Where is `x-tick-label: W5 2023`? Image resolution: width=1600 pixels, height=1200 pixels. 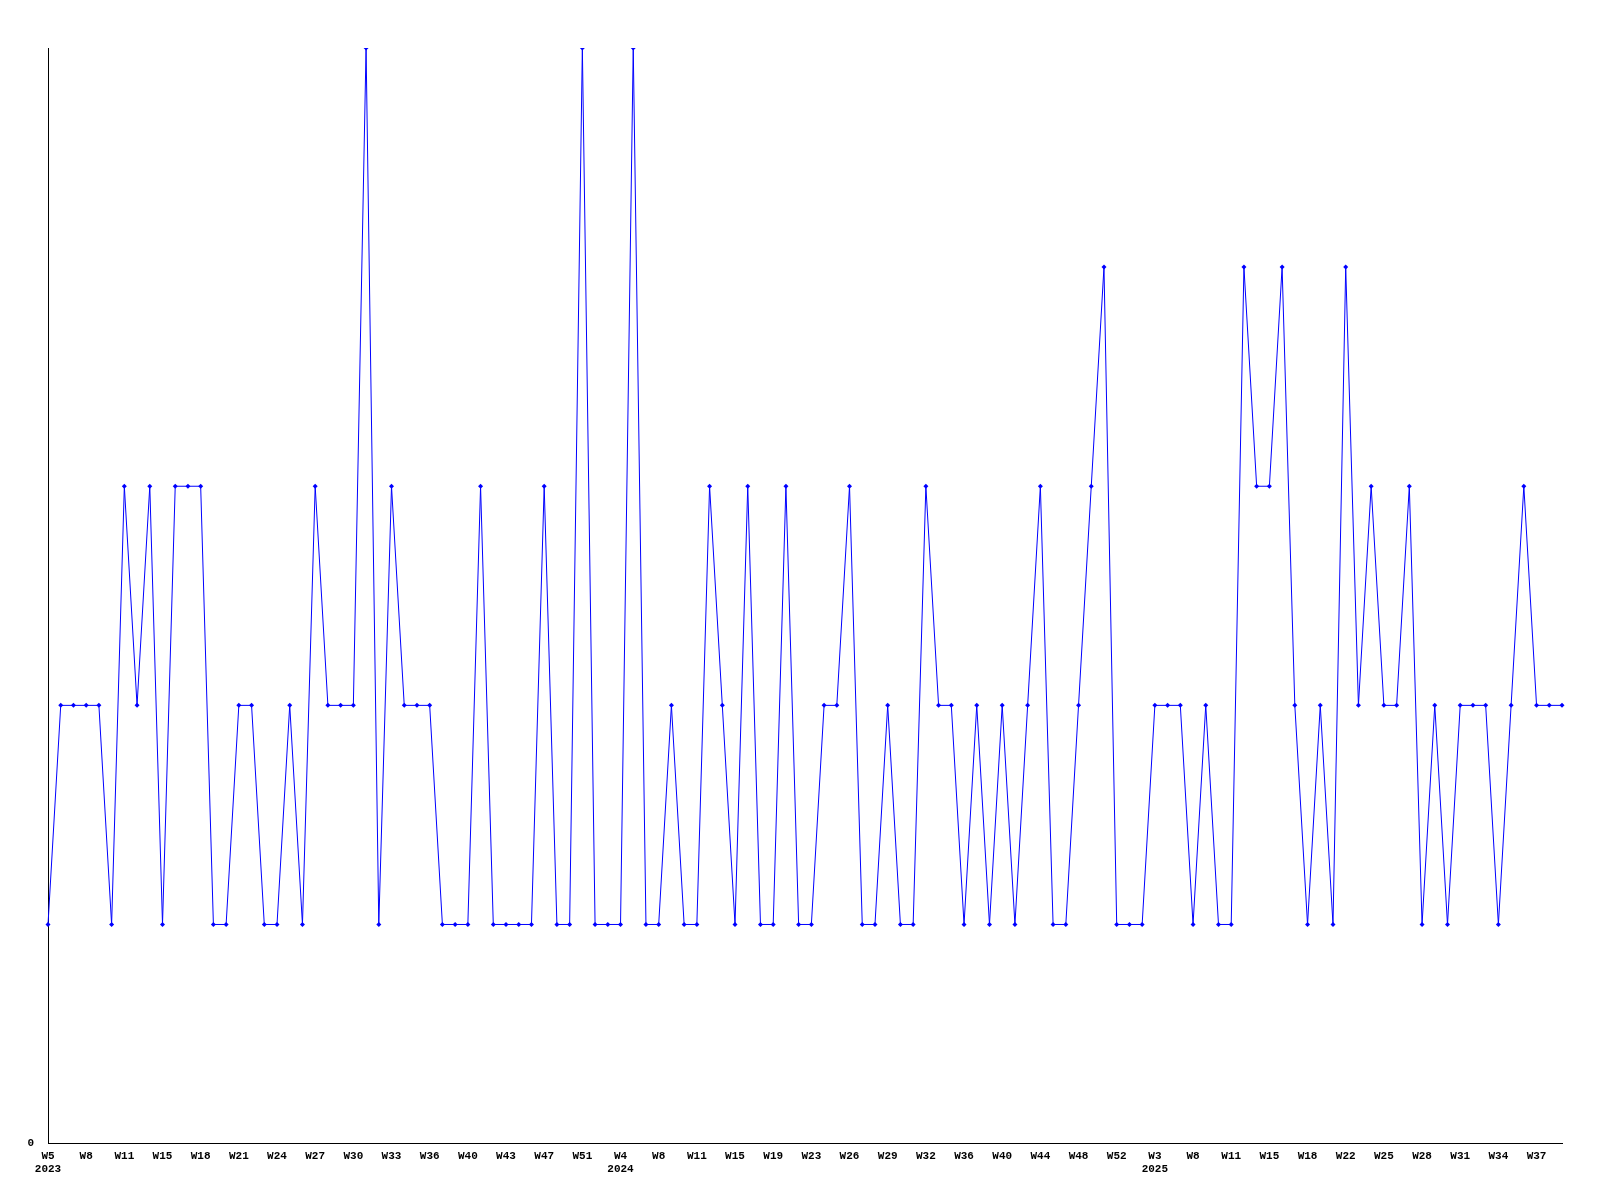
x-tick-label: W5 2023 is located at coordinates (48, 1162).